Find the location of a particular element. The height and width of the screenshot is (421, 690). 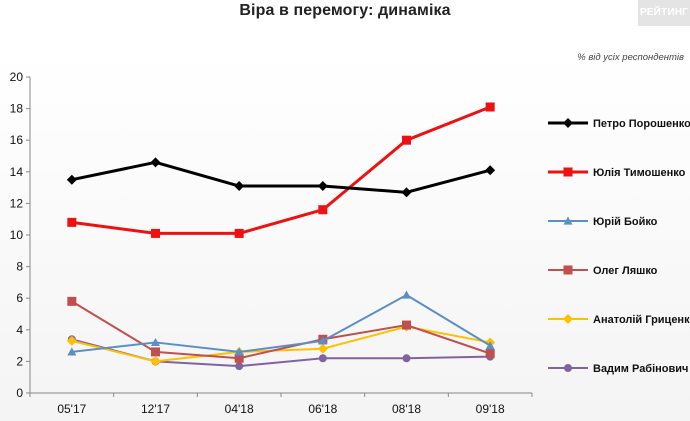

legend-label-4: Анатолій Гриценко is located at coordinates (641, 320).